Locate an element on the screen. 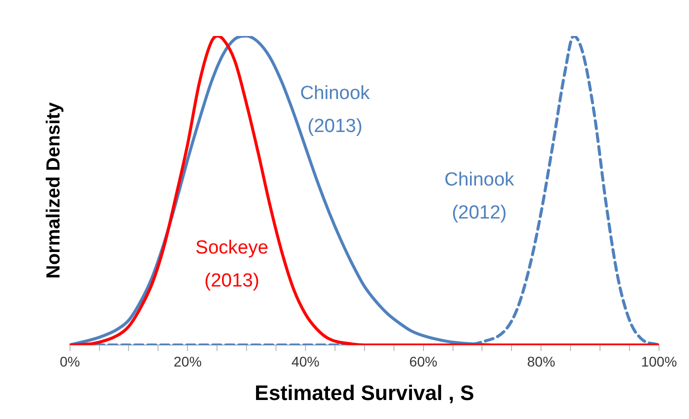 The height and width of the screenshot is (419, 689). x-tick-label: 100% is located at coordinates (659, 361).